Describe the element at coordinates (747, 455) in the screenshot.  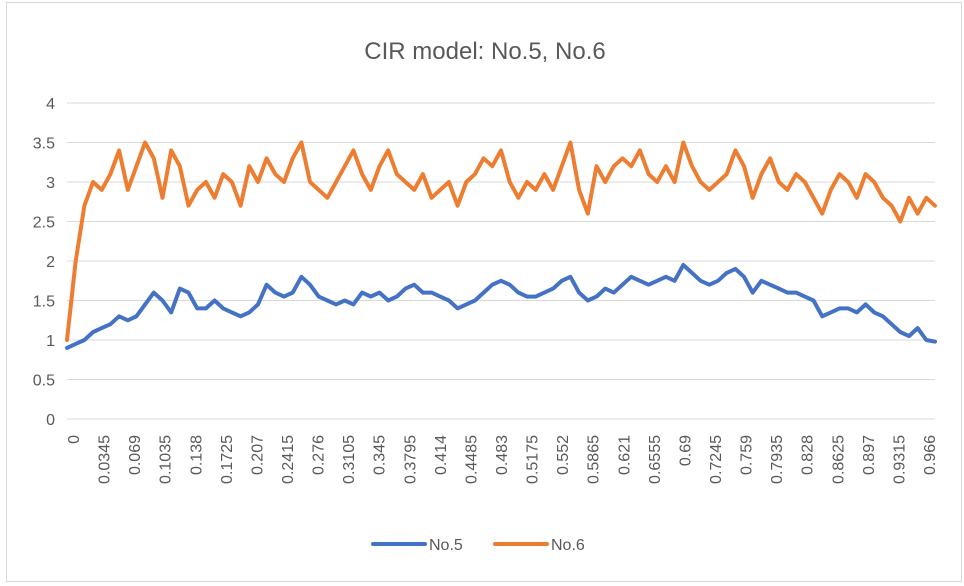
I see `x-tick-label: 0.759` at that location.